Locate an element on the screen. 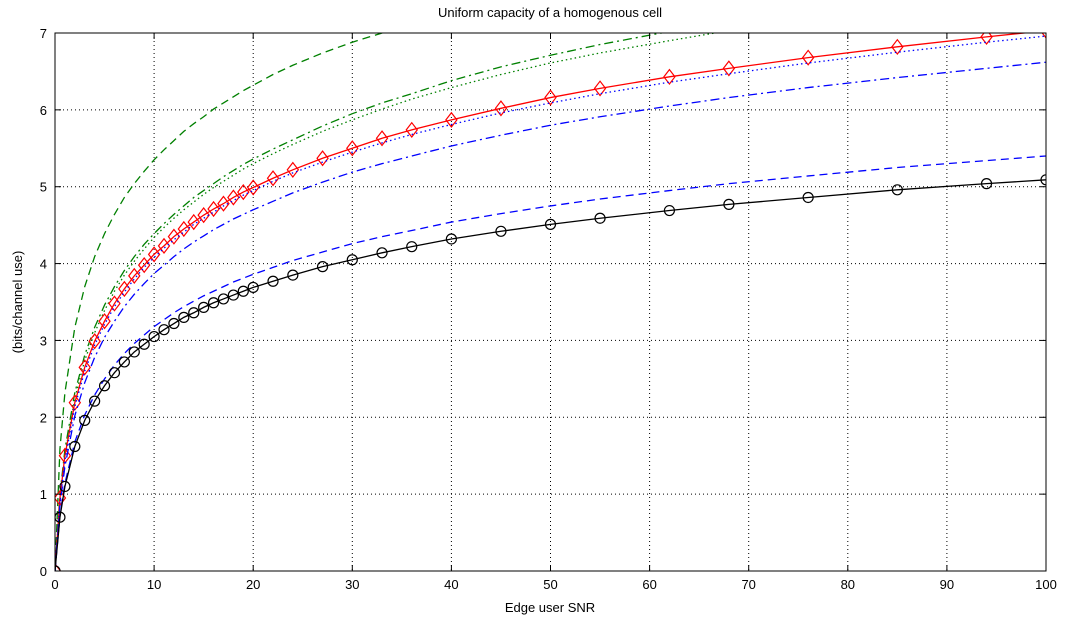 Image resolution: width=1069 pixels, height=625 pixels. y-tick-label: 1 is located at coordinates (43, 494).